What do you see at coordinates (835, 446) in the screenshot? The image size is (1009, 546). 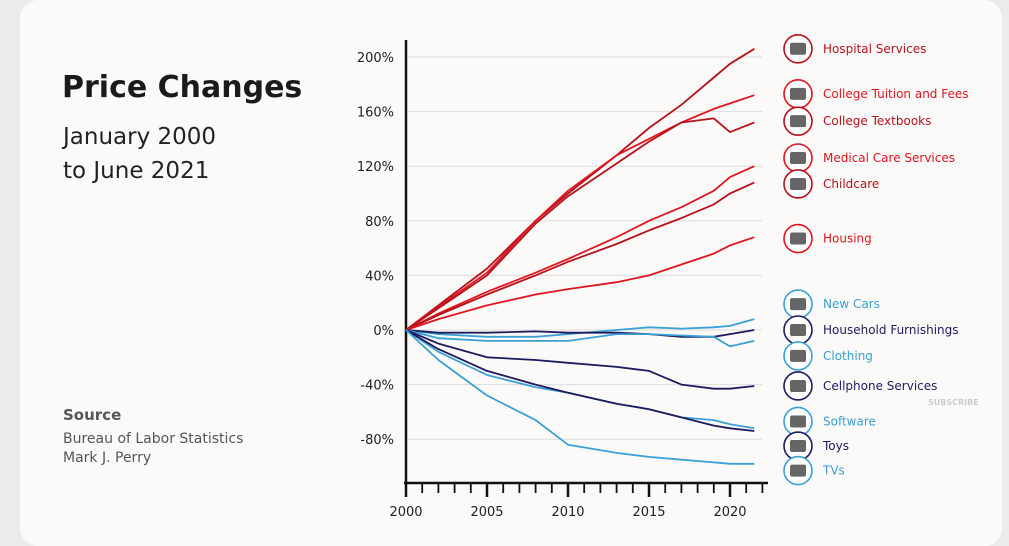 I see `legend-label: Toys` at bounding box center [835, 446].